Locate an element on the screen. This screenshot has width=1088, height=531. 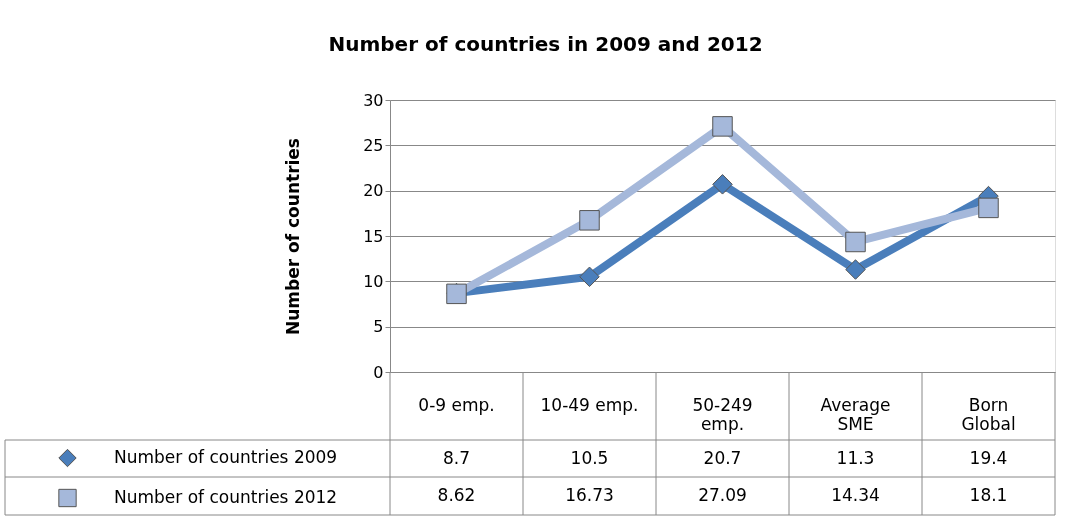
y-tick-label: 15 is located at coordinates (373, 236).